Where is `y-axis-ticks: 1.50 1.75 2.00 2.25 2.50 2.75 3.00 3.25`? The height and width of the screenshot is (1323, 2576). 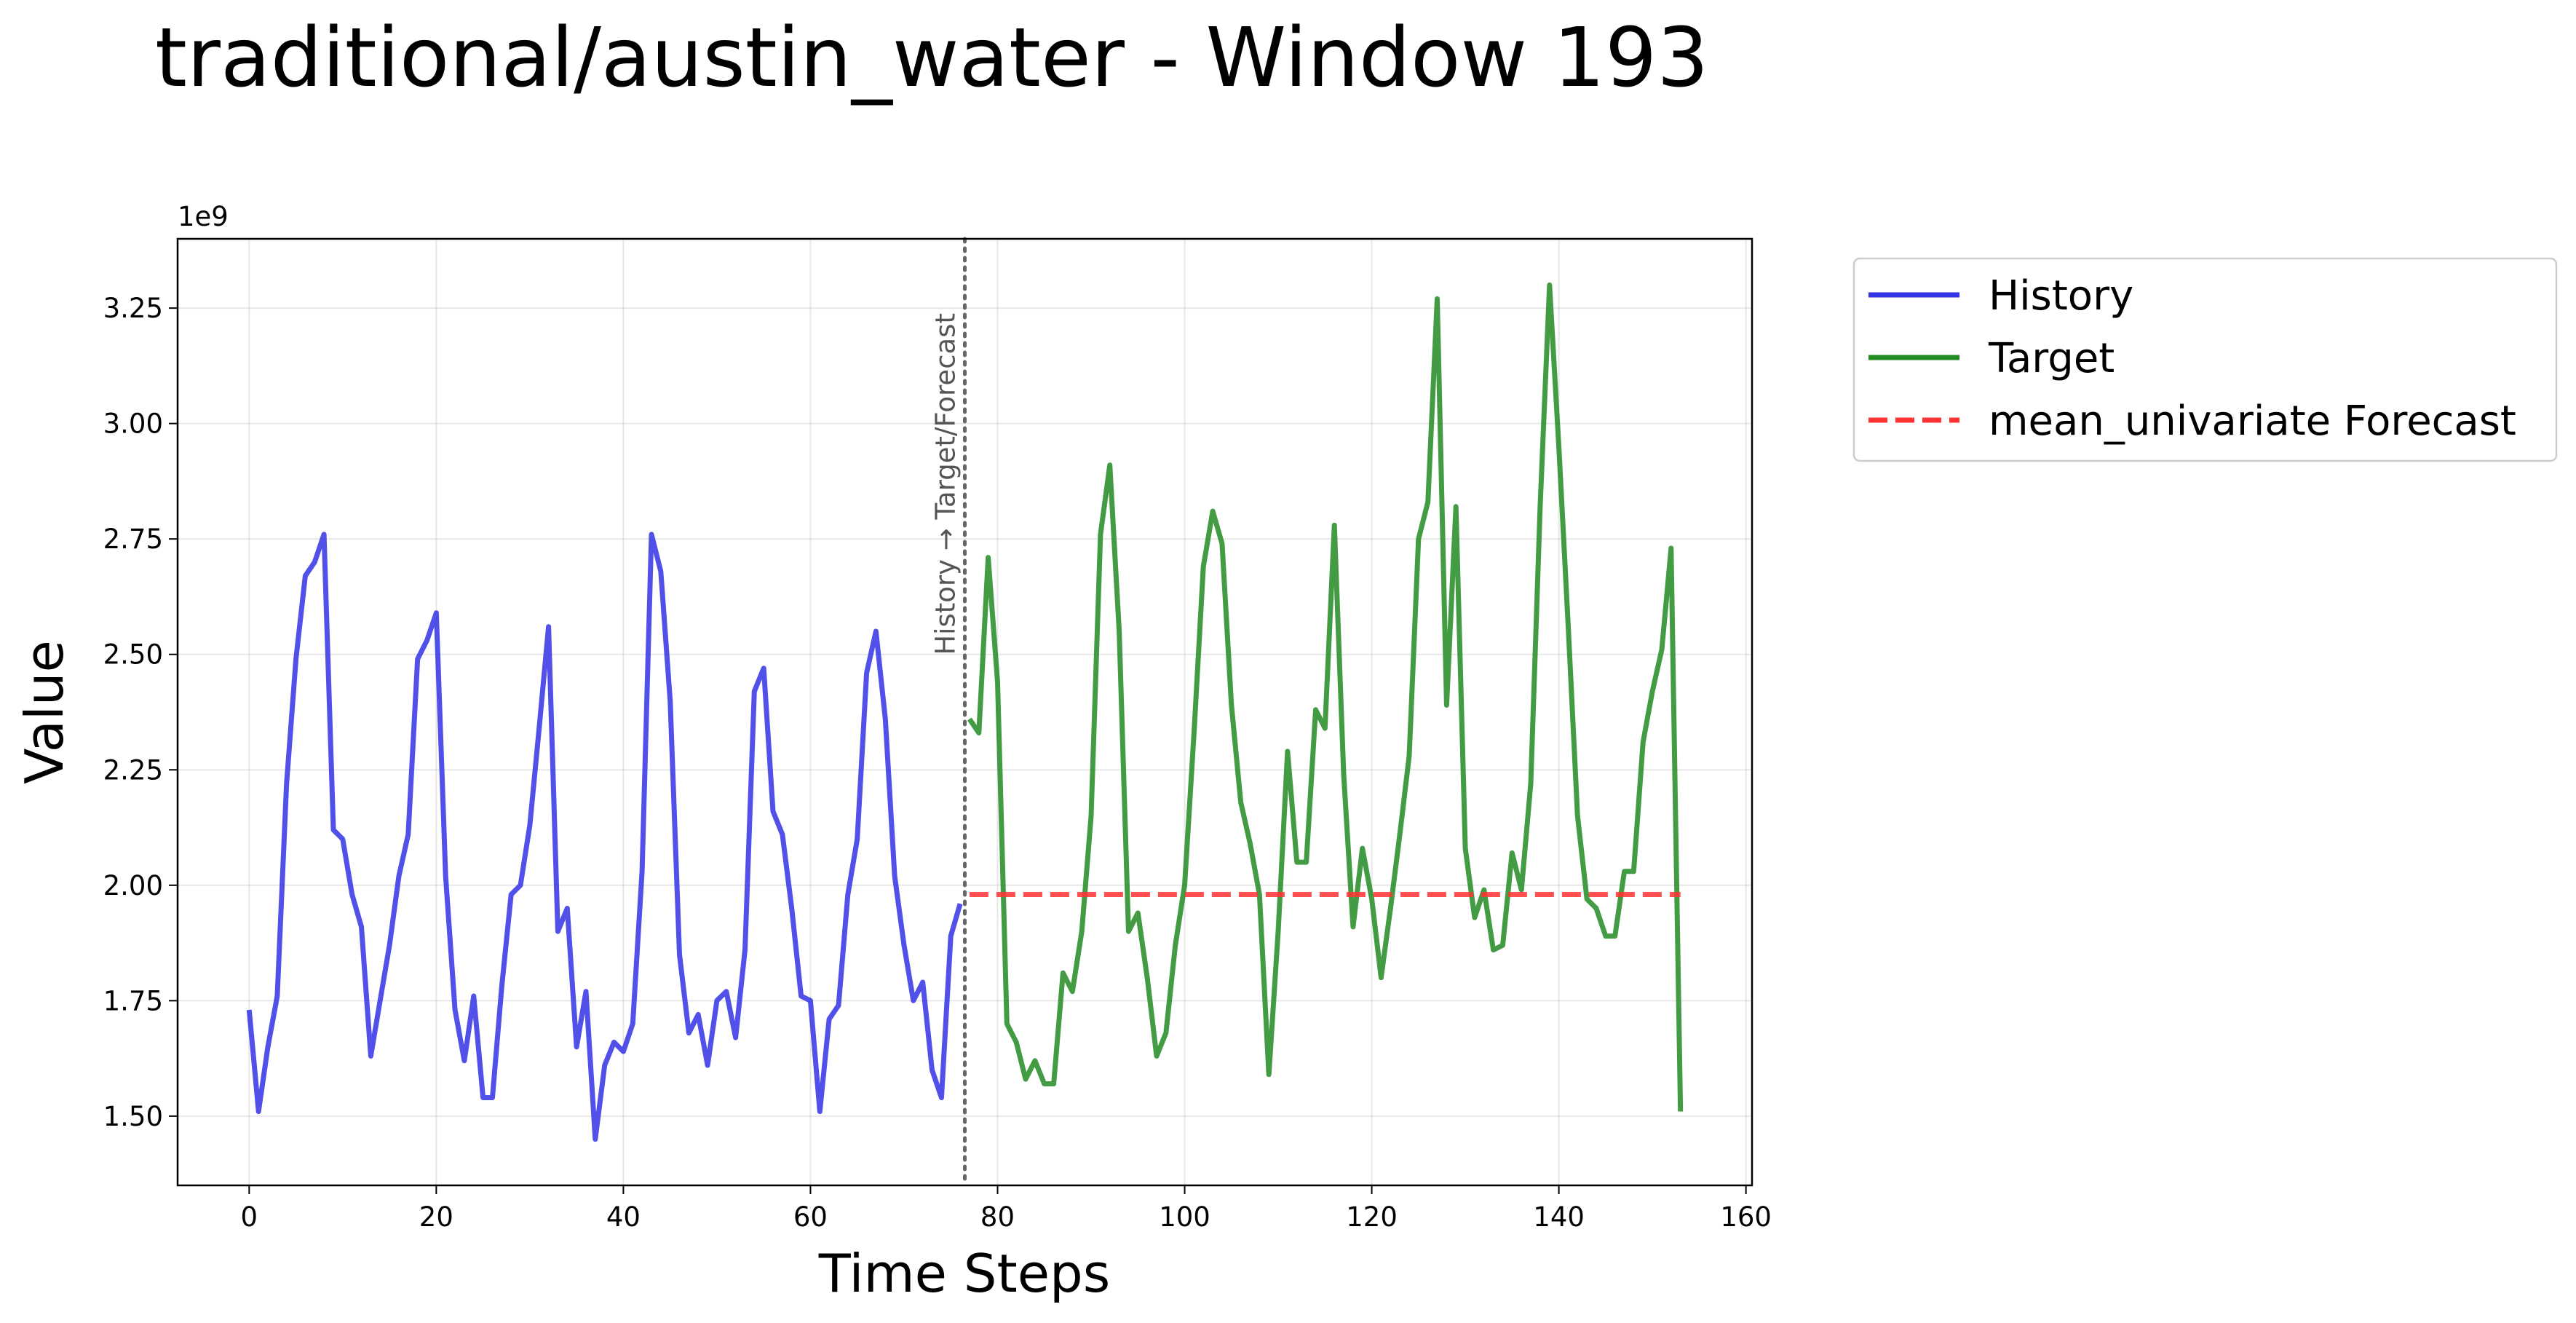 y-axis-ticks: 1.50 1.75 2.00 2.25 2.50 2.75 3.00 3.25 is located at coordinates (140, 712).